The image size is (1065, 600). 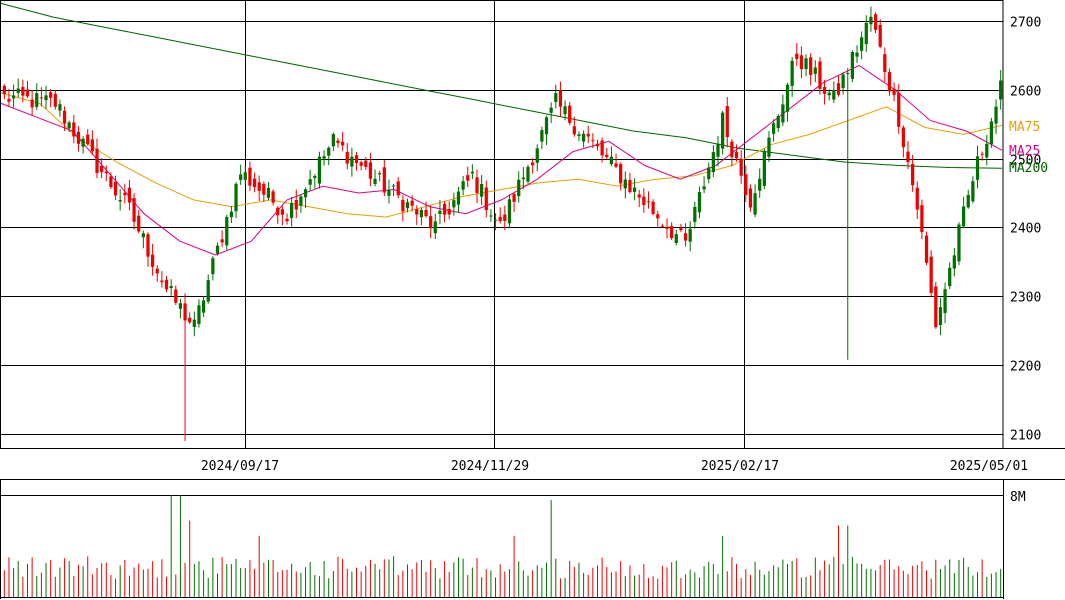 I want to click on ma25-label: MA25, so click(x=1024, y=151).